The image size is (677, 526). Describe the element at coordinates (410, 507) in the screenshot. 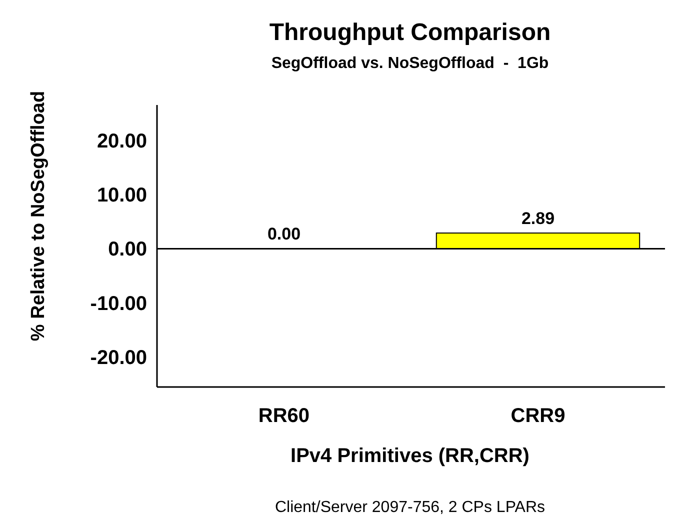

I see `text: Client/Server 2097-756, 2 CPs LPARs` at that location.